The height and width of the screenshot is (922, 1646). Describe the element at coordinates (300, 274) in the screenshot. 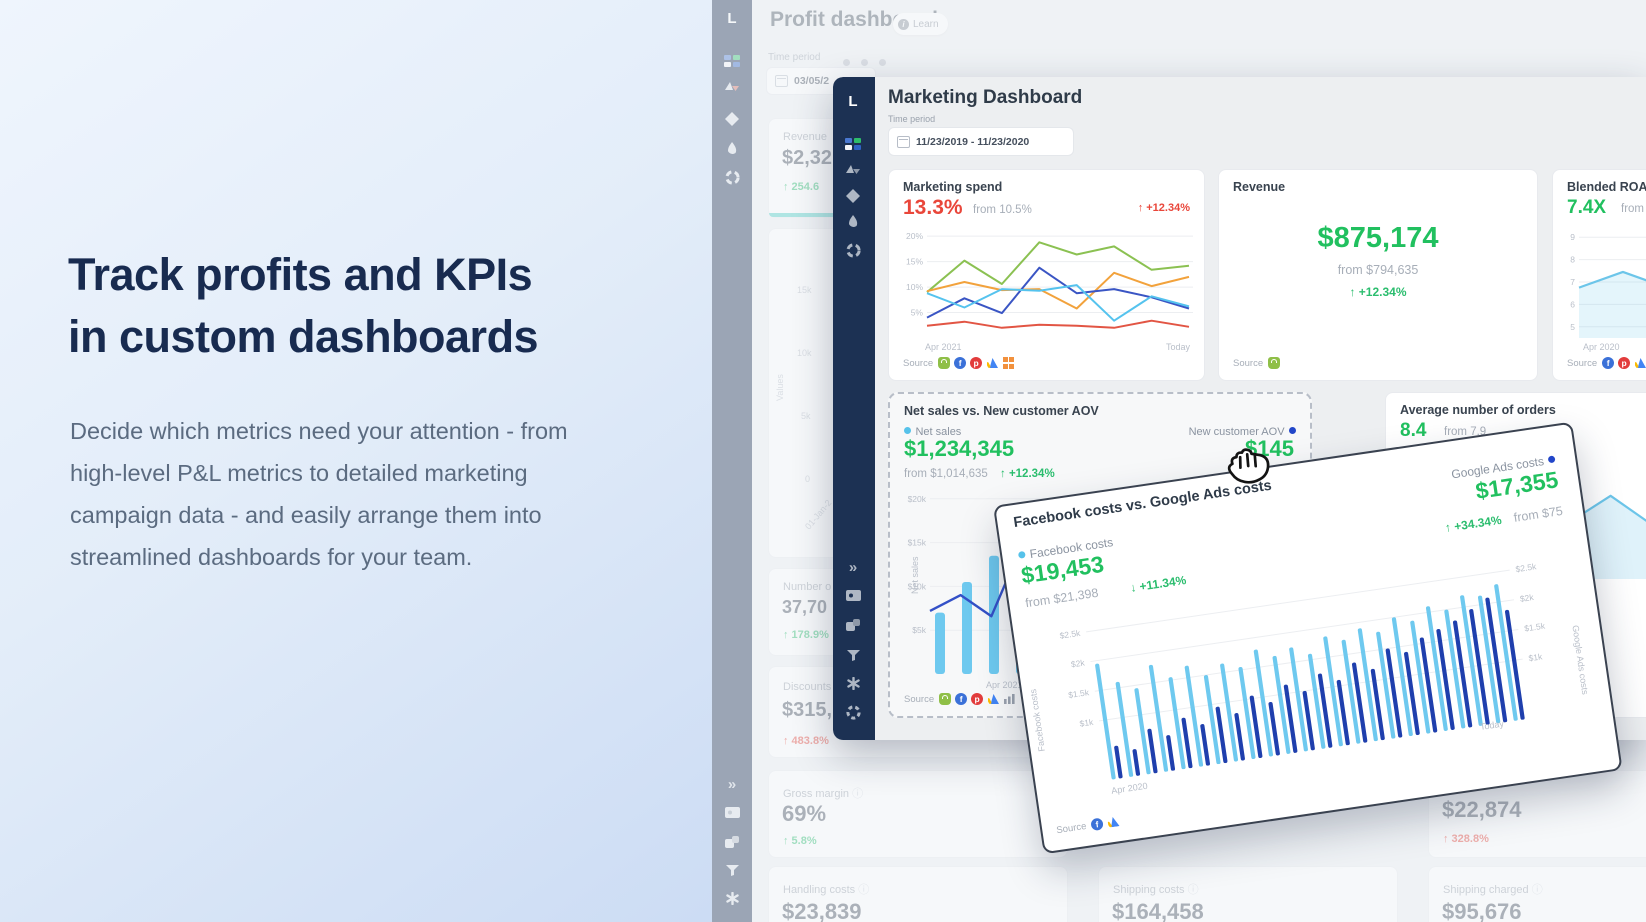

I see `heading-line-1: Track profits and KPIs` at that location.